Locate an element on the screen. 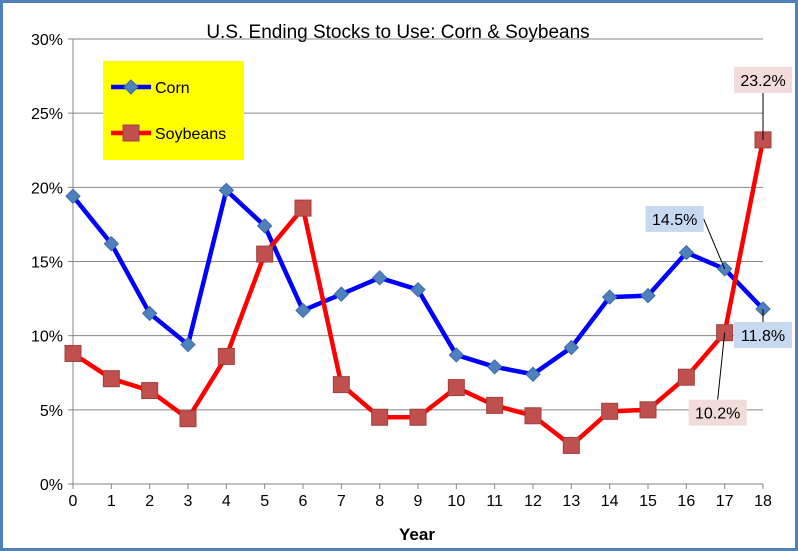 This screenshot has width=798, height=551. data-label: 11.8% is located at coordinates (763, 328).